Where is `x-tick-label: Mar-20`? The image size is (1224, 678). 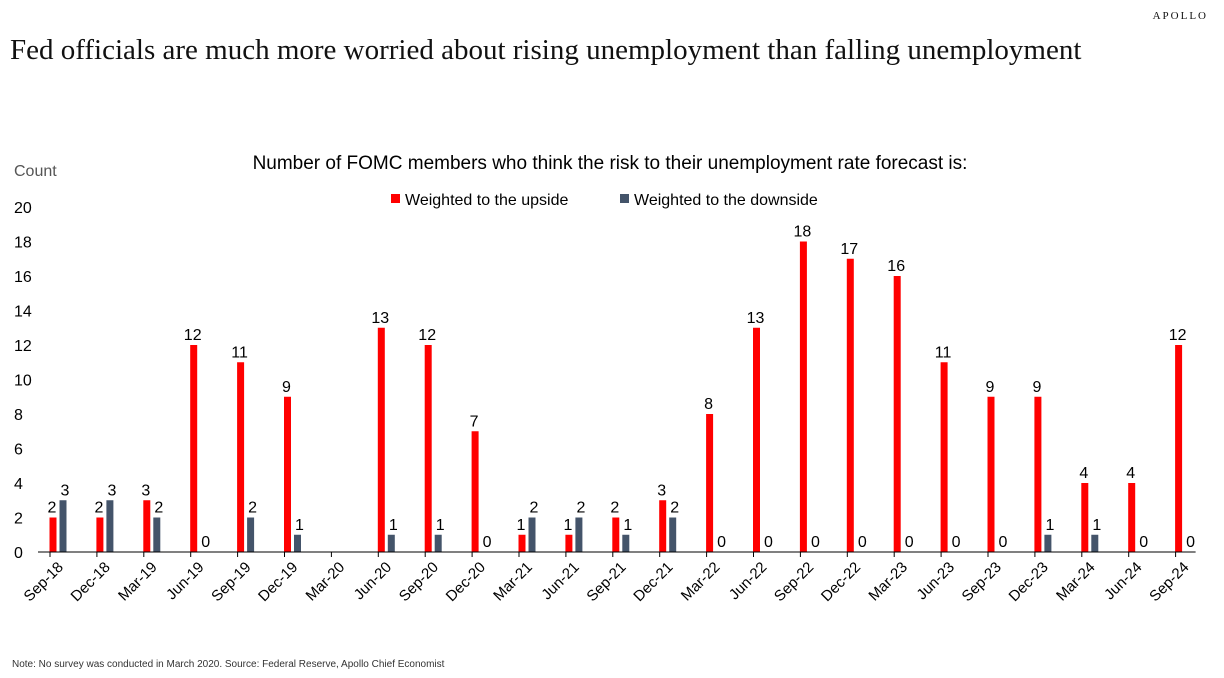
x-tick-label: Mar-20 is located at coordinates (326, 582).